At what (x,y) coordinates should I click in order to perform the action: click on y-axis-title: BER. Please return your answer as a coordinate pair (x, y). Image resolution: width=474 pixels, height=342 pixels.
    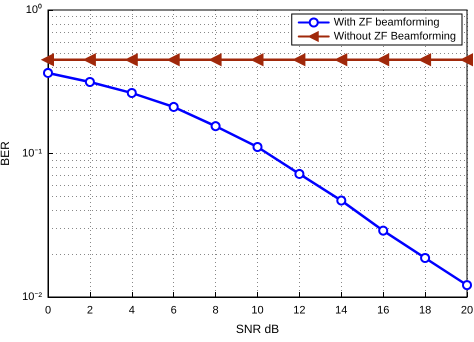
    Looking at the image, I should click on (6, 153).